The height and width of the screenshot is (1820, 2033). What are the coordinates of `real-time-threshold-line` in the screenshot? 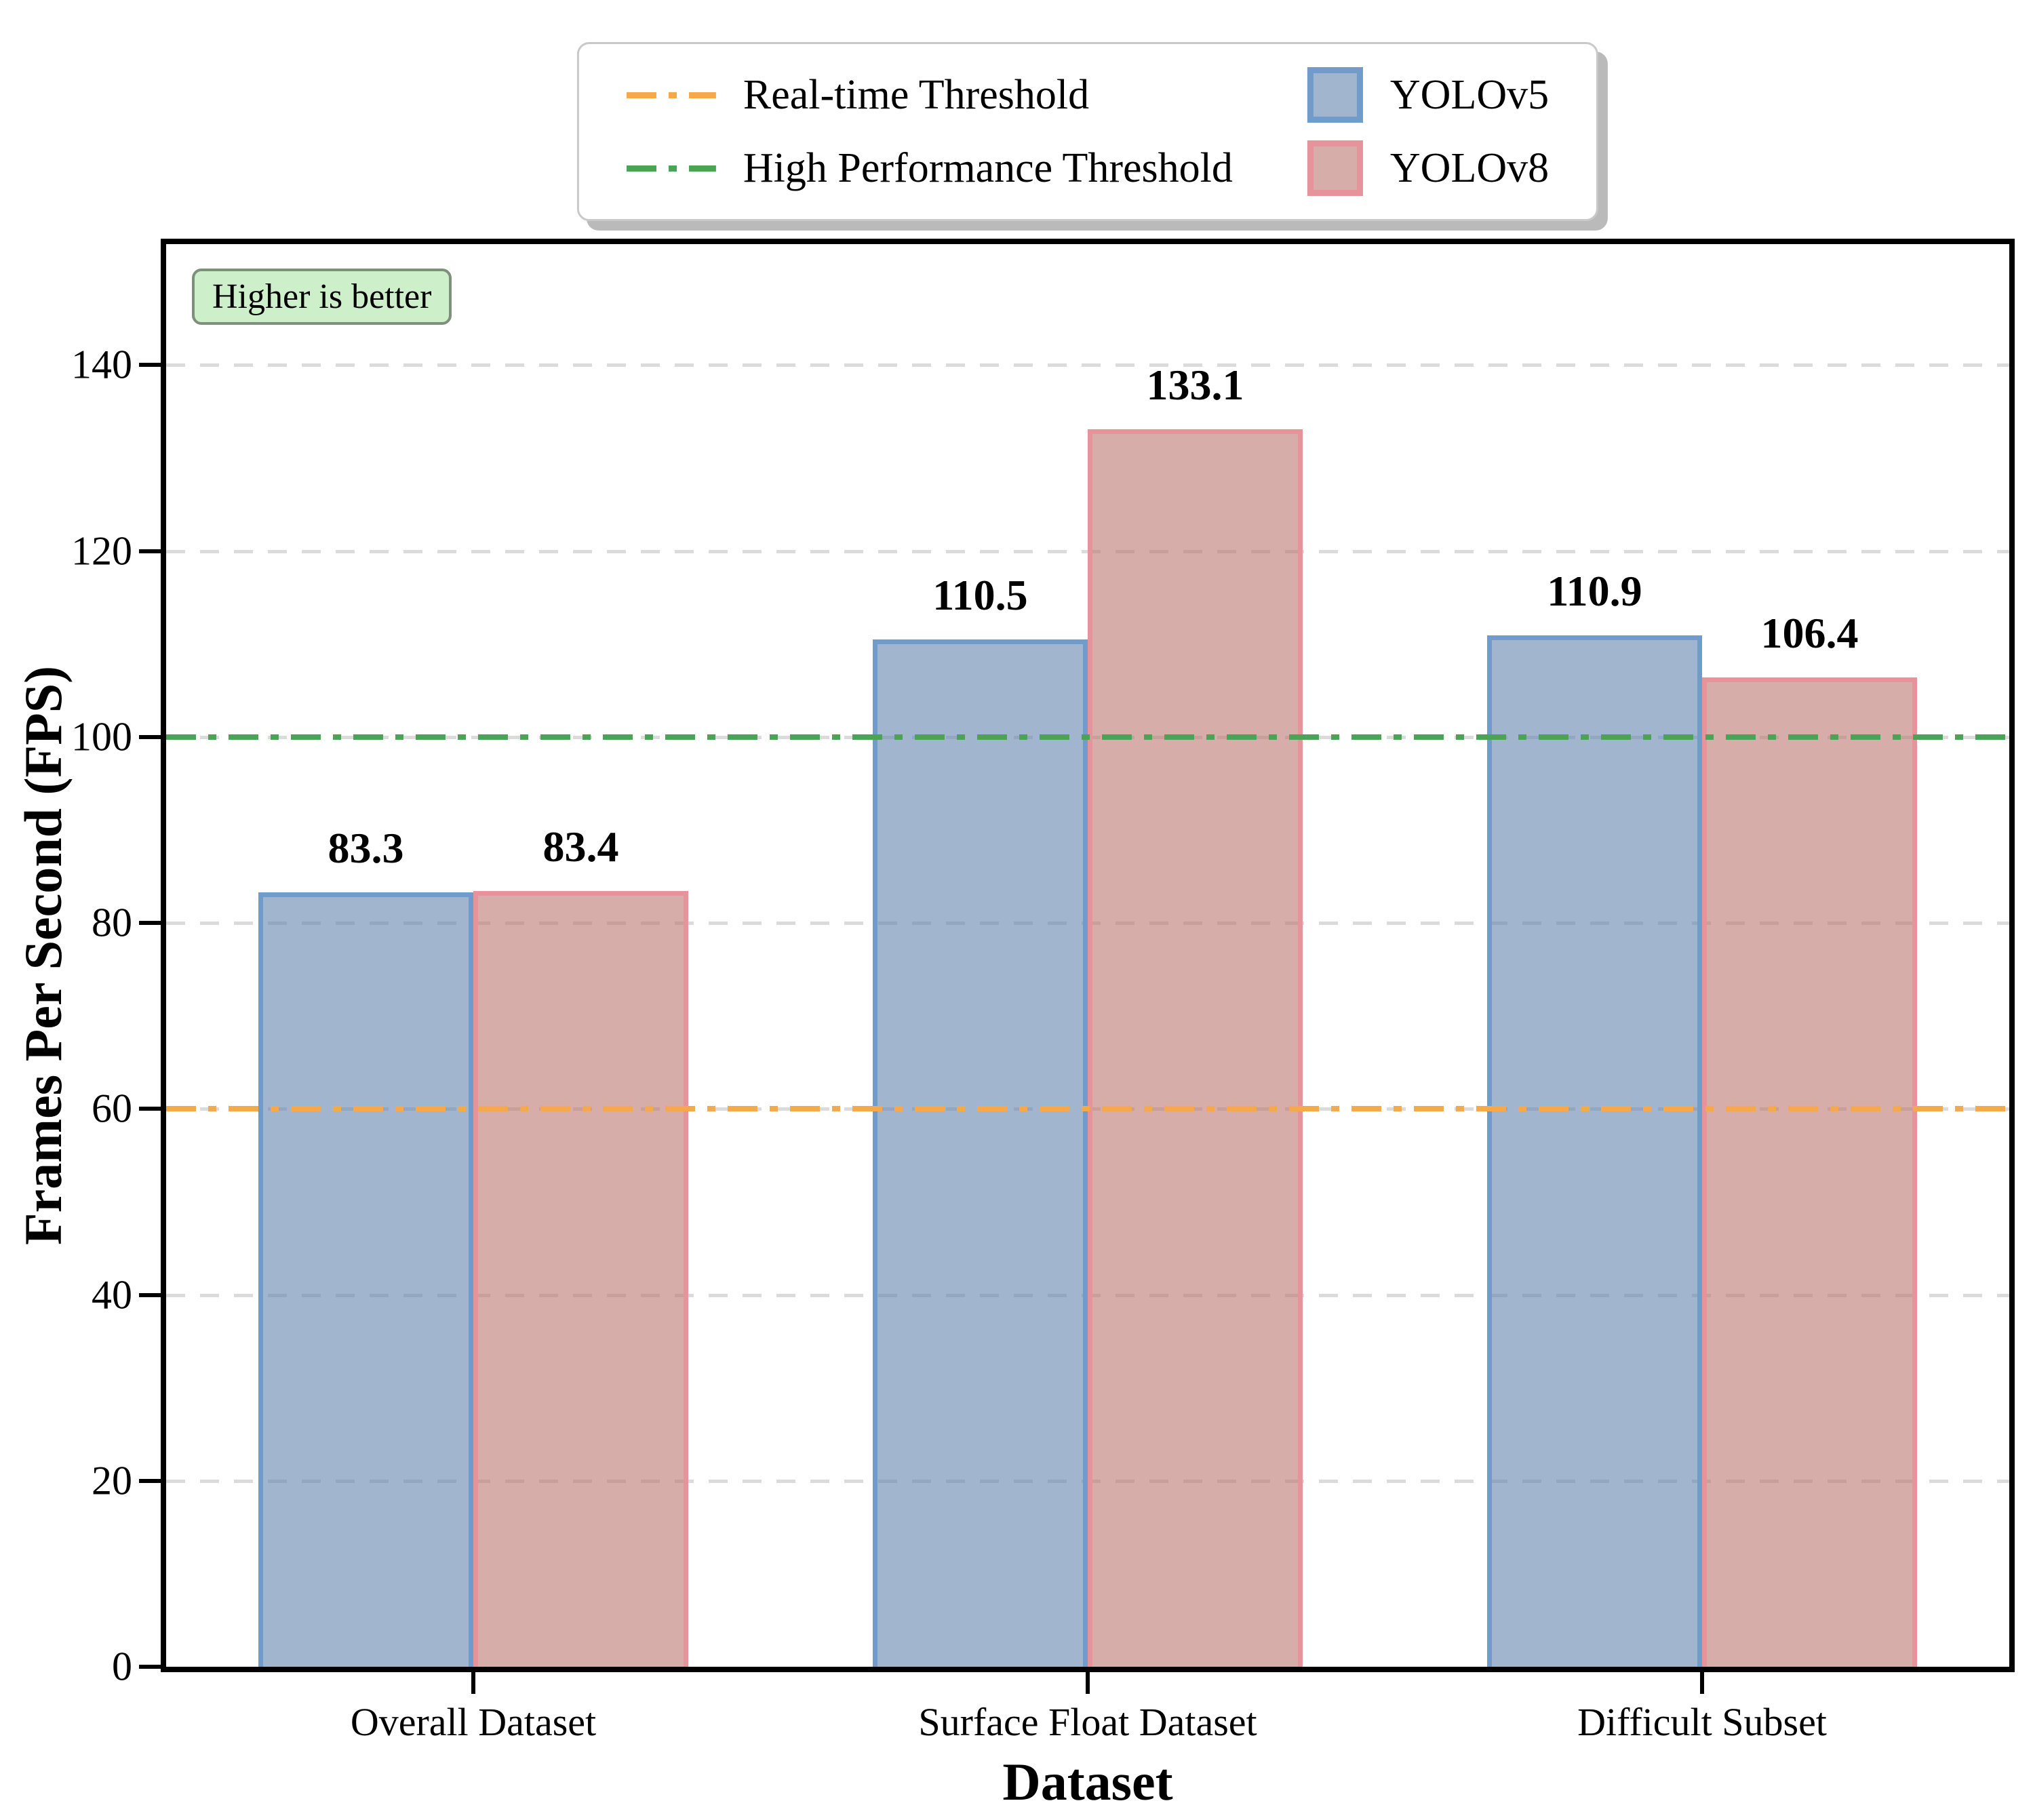 It's located at (1087, 1109).